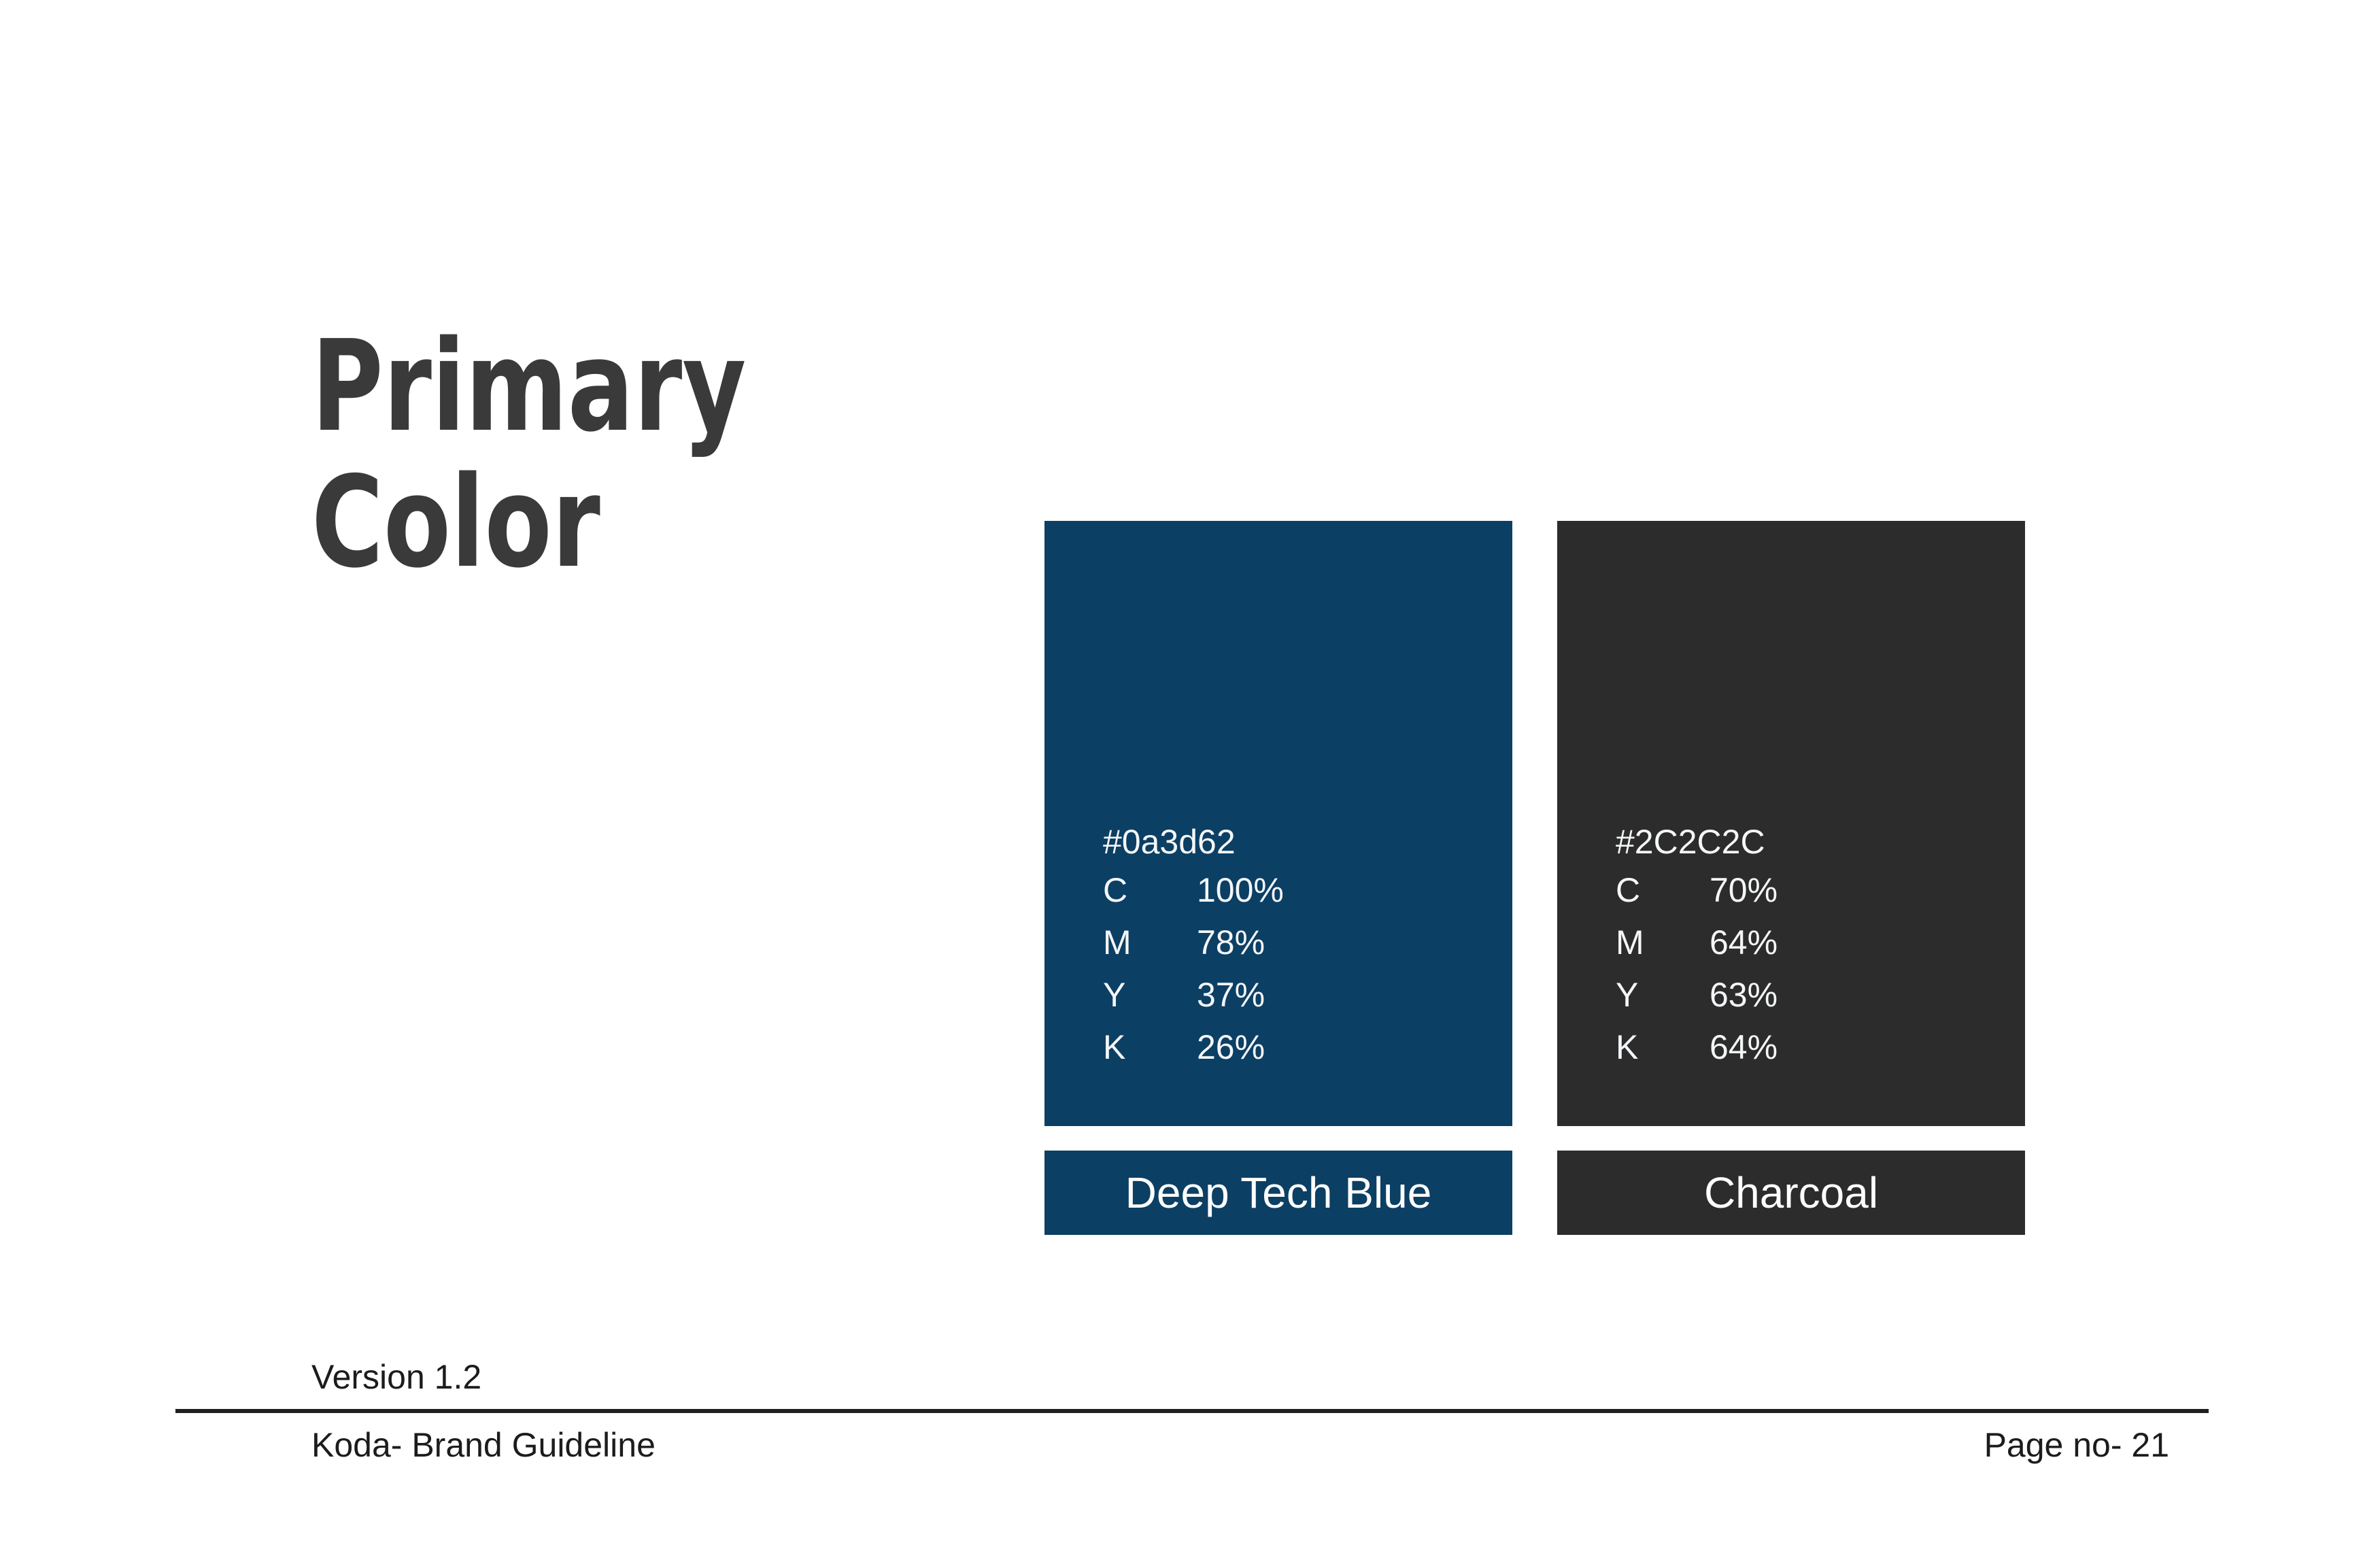 Image resolution: width=2380 pixels, height=1564 pixels. I want to click on page-title-line-1: Primary, so click(529, 386).